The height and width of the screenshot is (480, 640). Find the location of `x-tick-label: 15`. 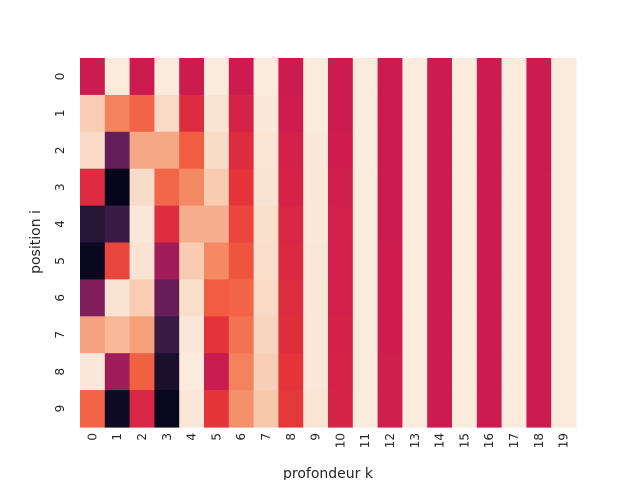

x-tick-label: 15 is located at coordinates (464, 440).